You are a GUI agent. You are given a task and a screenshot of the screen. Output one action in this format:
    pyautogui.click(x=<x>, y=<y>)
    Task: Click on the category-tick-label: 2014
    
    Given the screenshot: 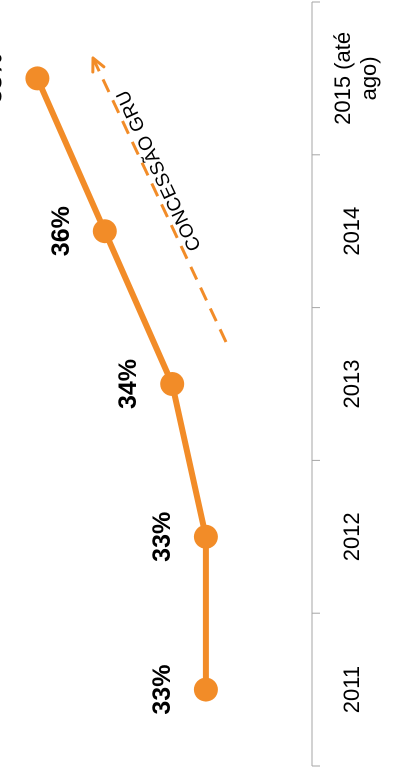 What is the action you would take?
    pyautogui.click(x=351, y=231)
    